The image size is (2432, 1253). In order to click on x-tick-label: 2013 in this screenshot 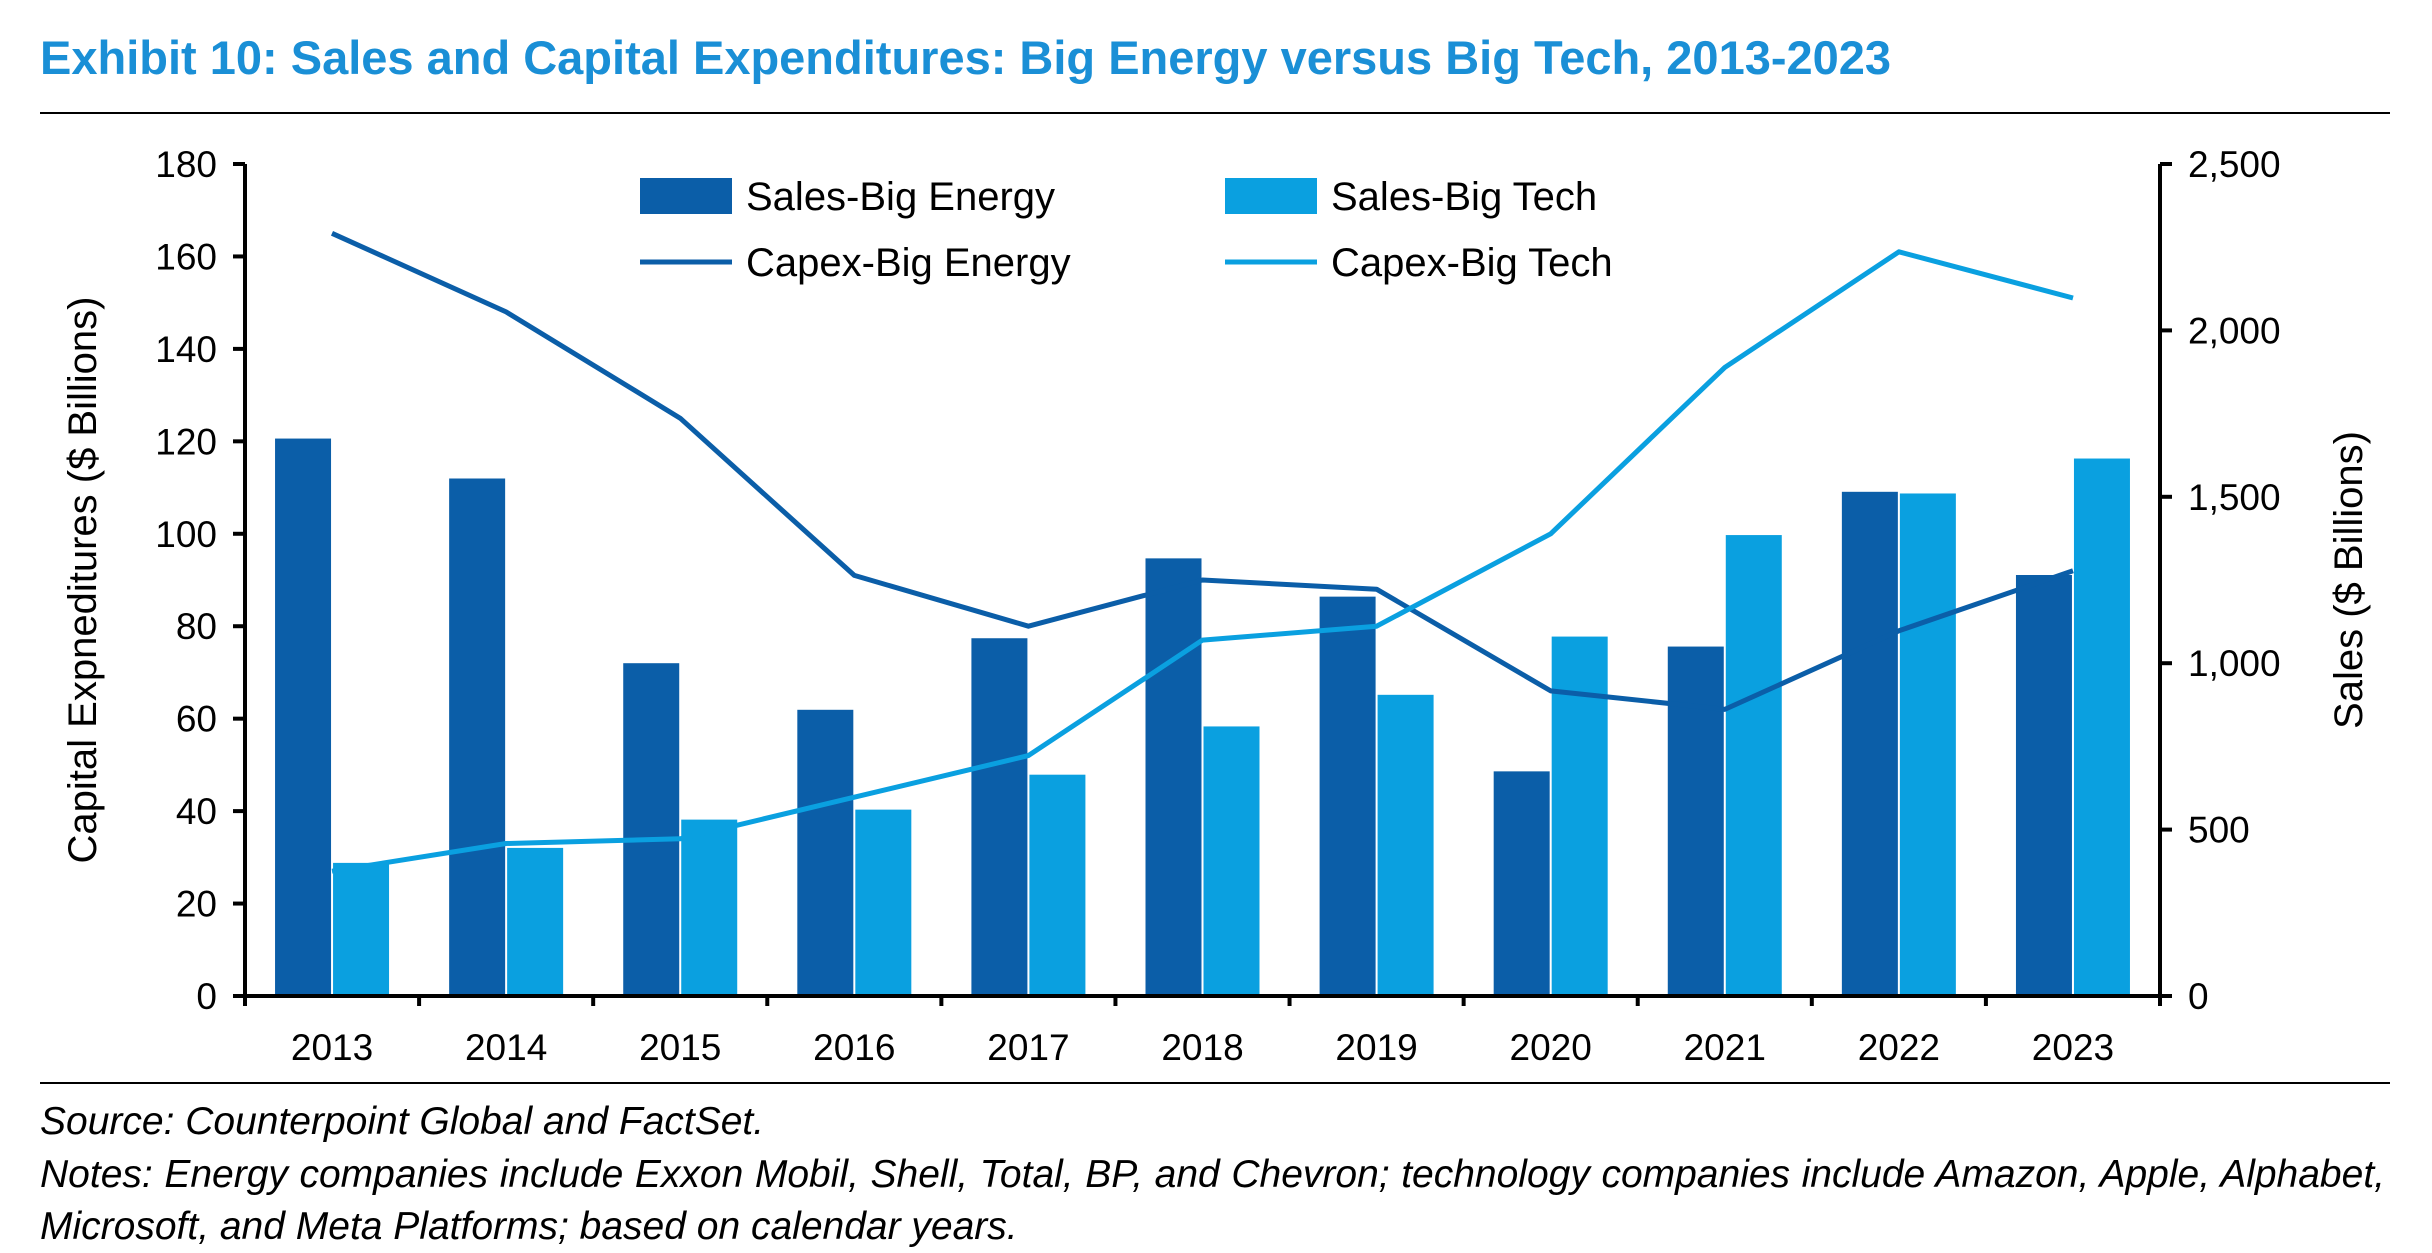, I will do `click(332, 1047)`.